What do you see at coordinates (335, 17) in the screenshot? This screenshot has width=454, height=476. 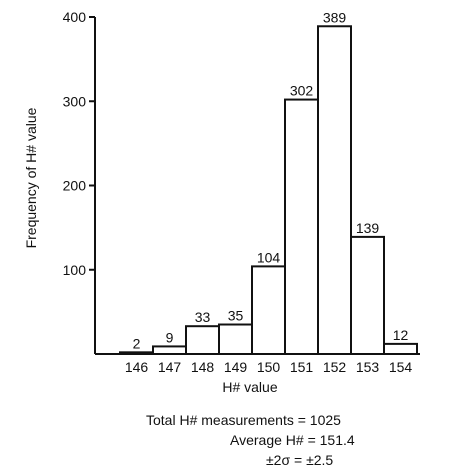 I see `data-label-152: 389` at bounding box center [335, 17].